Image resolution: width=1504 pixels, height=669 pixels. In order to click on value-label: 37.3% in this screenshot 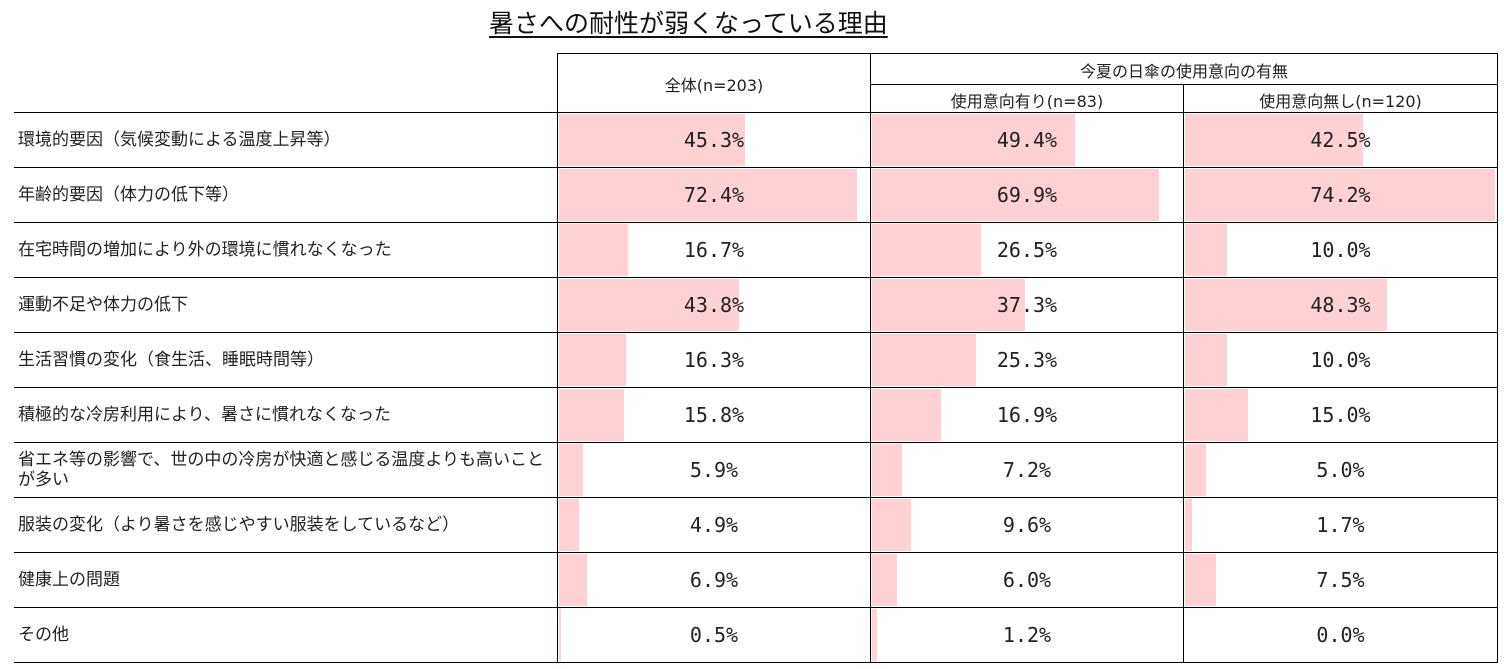, I will do `click(1027, 305)`.